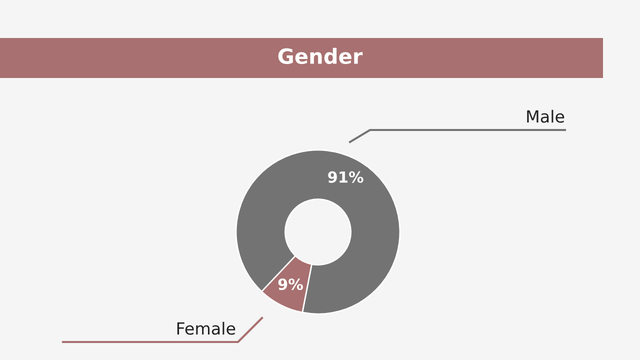 This screenshot has height=360, width=640. I want to click on slice-label: Female, so click(206, 328).